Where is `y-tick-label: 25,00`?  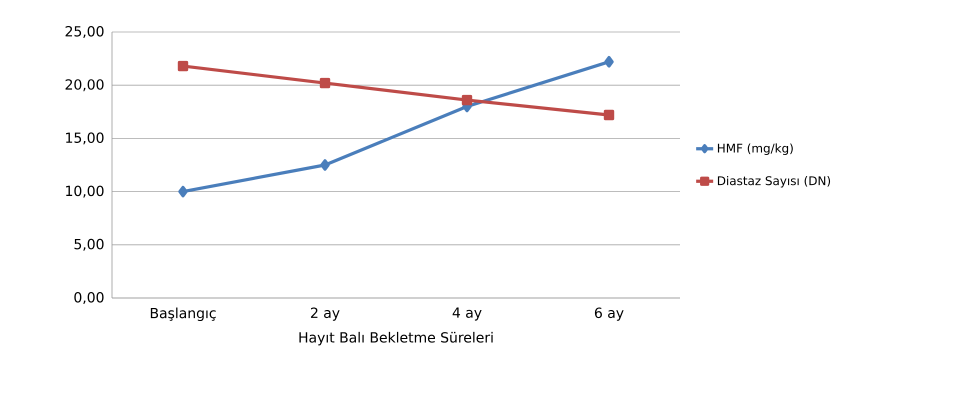
y-tick-label: 25,00 is located at coordinates (85, 32).